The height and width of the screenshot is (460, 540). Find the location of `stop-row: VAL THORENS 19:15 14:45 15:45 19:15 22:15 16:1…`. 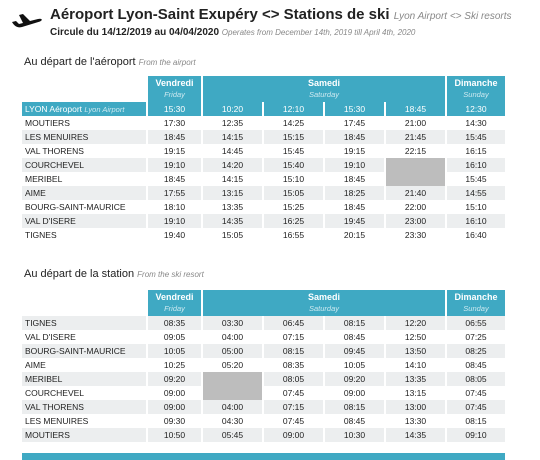

stop-row: VAL THORENS 19:15 14:45 15:45 19:15 22:15 16:1… is located at coordinates (263, 151).